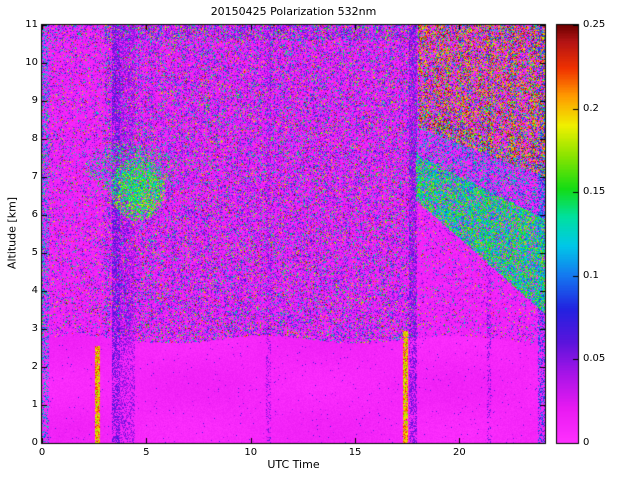  What do you see at coordinates (586, 442) in the screenshot?
I see `colorbar-tick-label: 0` at bounding box center [586, 442].